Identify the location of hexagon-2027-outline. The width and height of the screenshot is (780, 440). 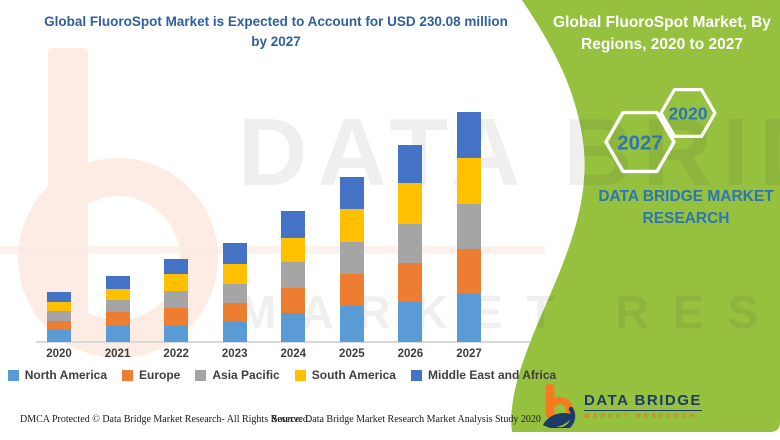
(640, 142).